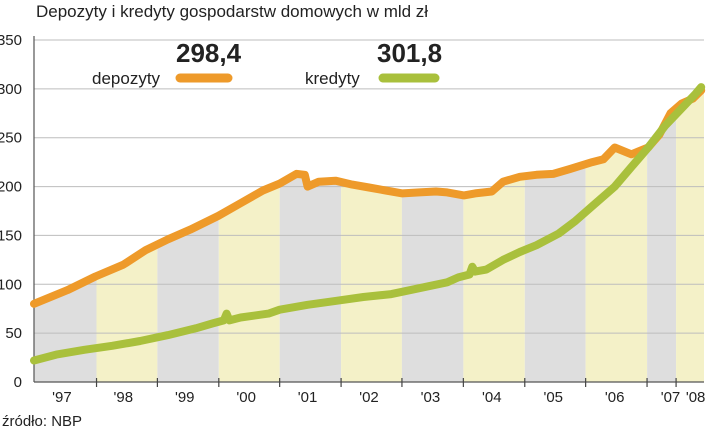  Describe the element at coordinates (11, 211) in the screenshot. I see `y-axis-ticks: 0 50 100 150 200 250 300 350` at that location.